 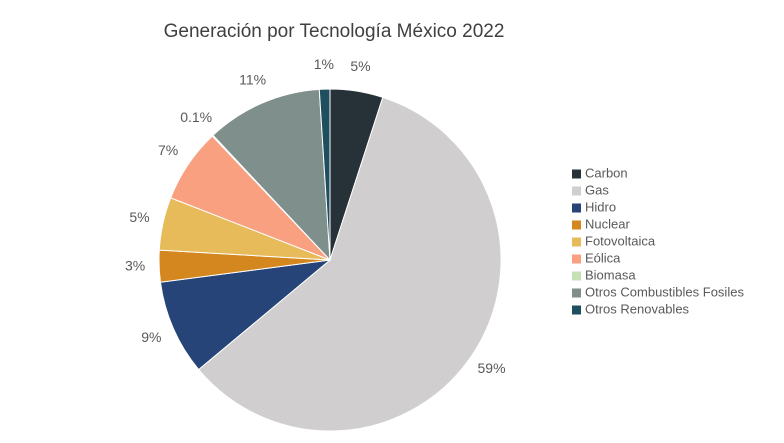 I want to click on legend-label: Otros Combustibles Fosiles, so click(x=664, y=291).